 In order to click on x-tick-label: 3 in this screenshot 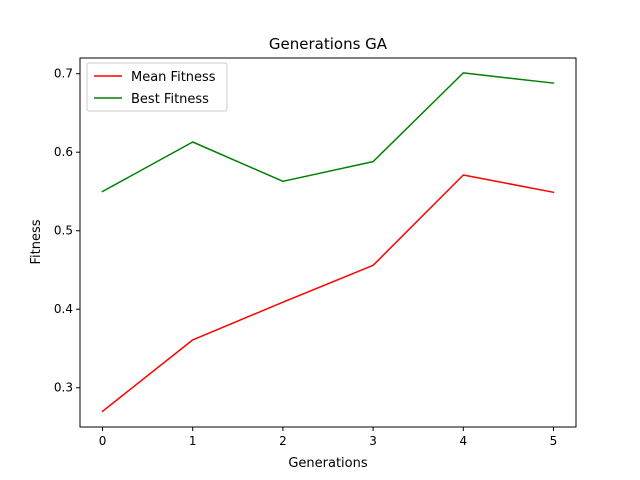, I will do `click(373, 441)`.